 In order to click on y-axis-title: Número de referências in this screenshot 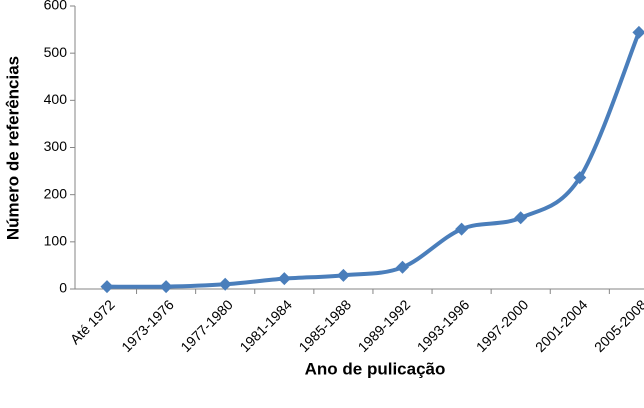, I will do `click(12, 148)`.